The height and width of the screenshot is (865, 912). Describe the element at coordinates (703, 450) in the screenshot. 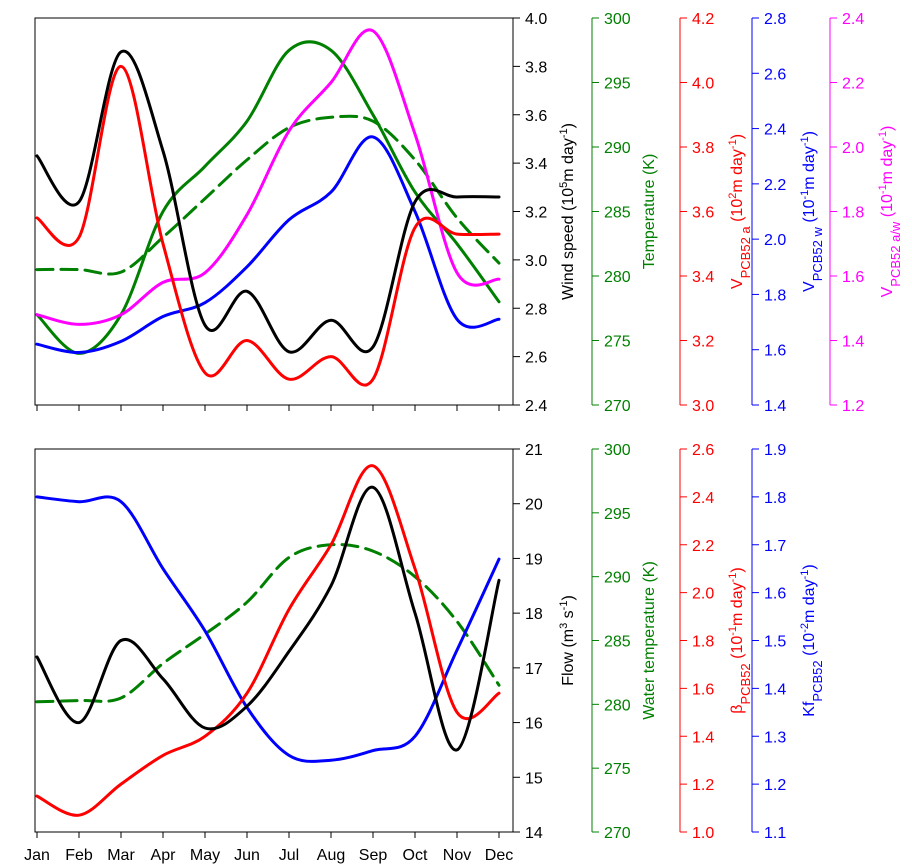

I see `y-tick-label-beta: 2.6` at that location.